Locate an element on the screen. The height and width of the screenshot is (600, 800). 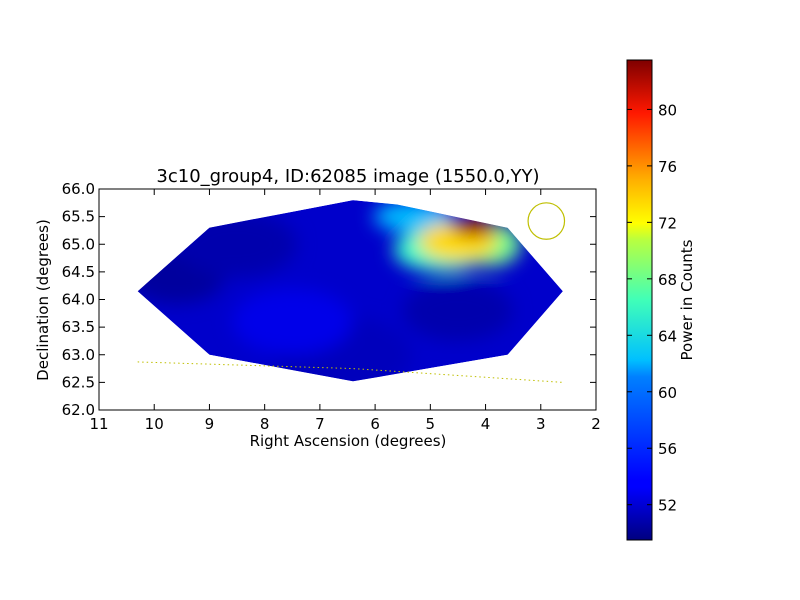
colorbar-tick-label: 68 is located at coordinates (667, 280).